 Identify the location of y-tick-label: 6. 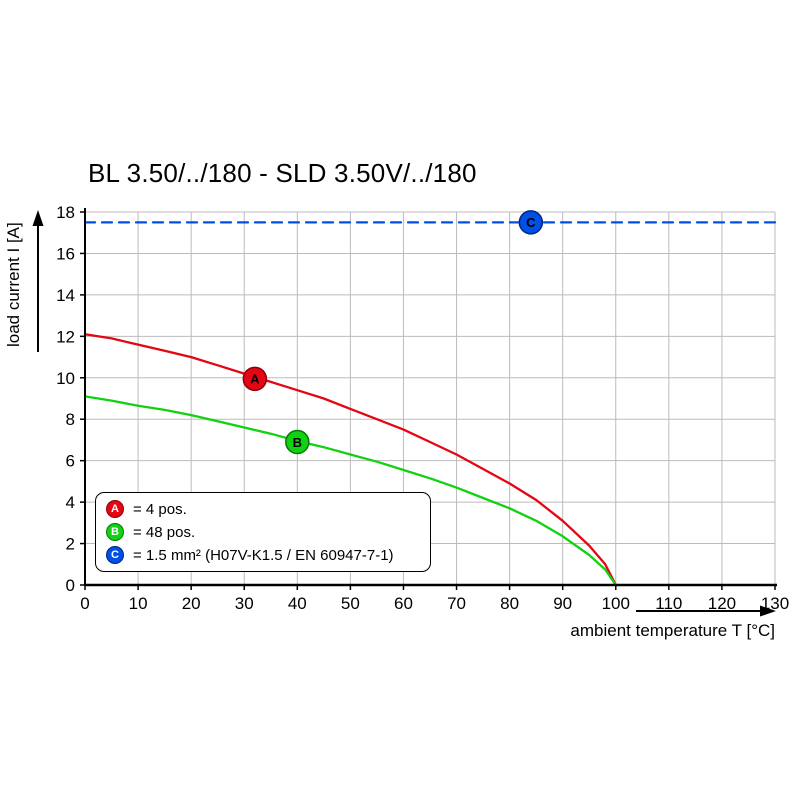
(70, 461).